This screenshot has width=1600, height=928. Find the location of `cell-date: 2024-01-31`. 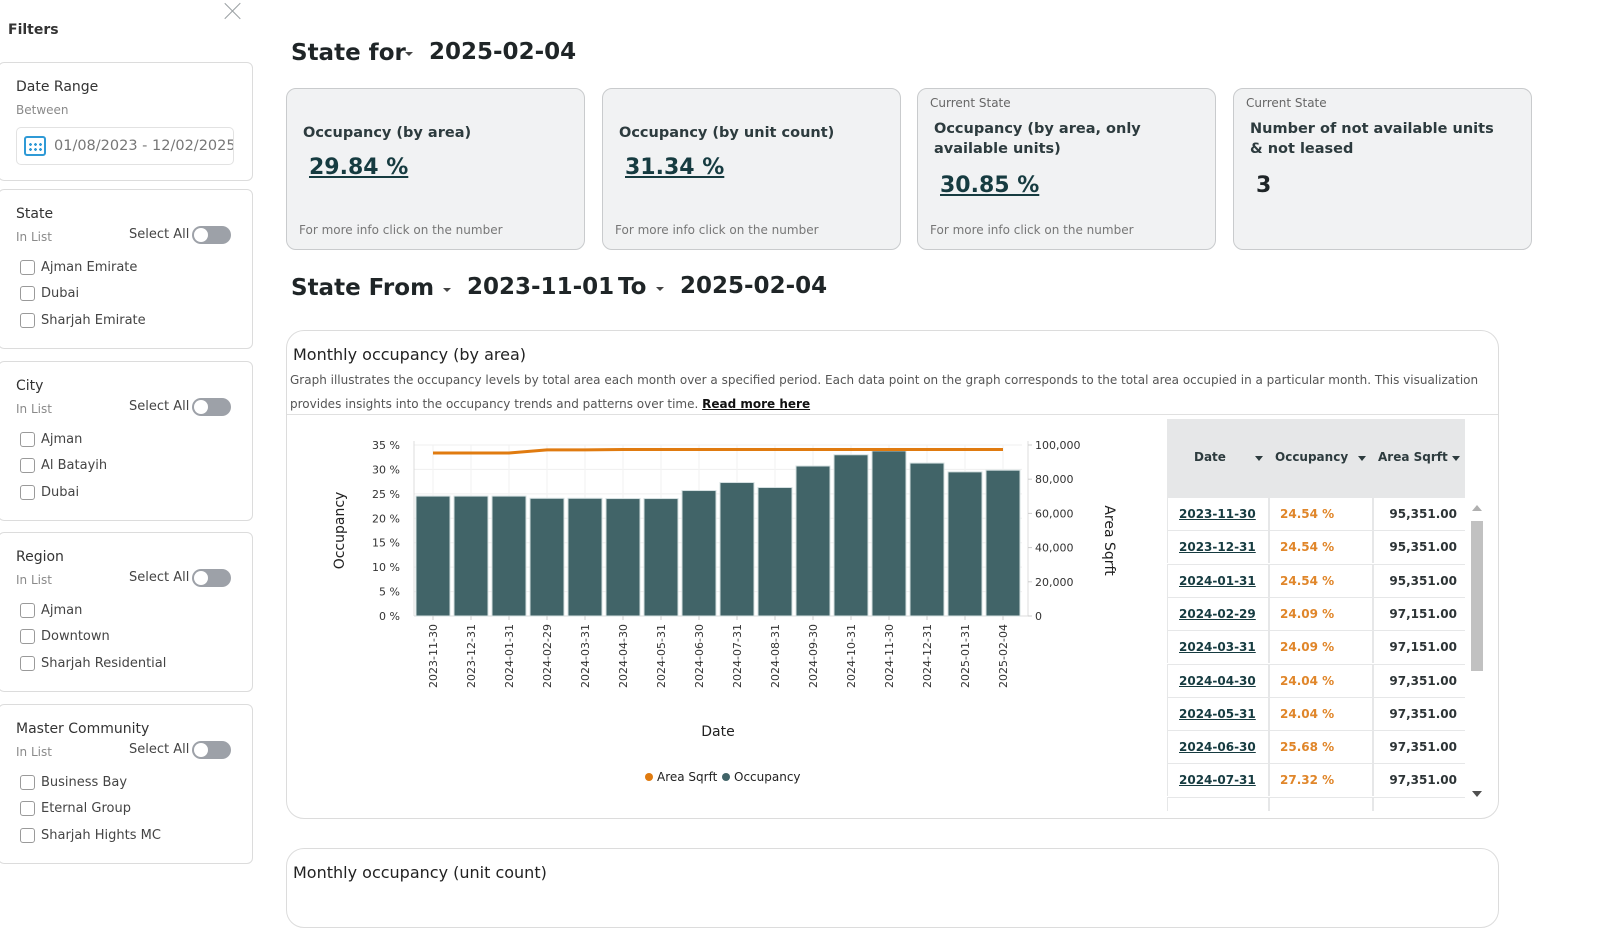

cell-date: 2024-01-31 is located at coordinates (1218, 580).